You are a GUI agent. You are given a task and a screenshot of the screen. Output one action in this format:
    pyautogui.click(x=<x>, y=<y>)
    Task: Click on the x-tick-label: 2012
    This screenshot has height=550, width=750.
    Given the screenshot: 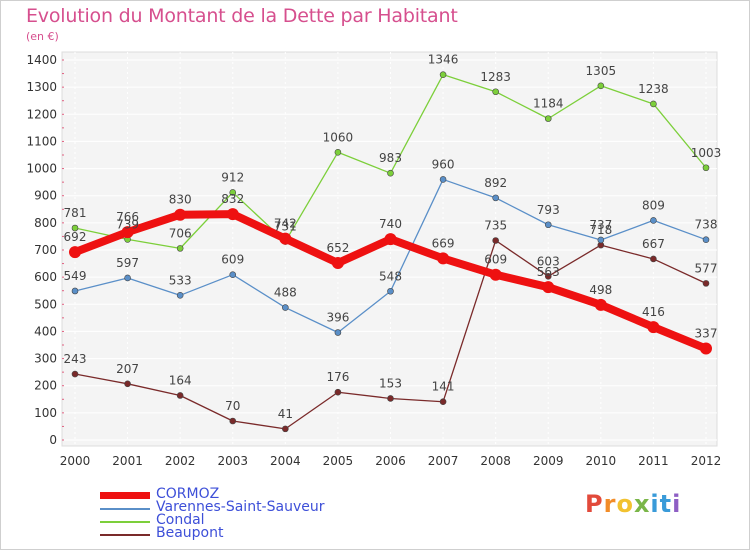 What is the action you would take?
    pyautogui.click(x=706, y=461)
    